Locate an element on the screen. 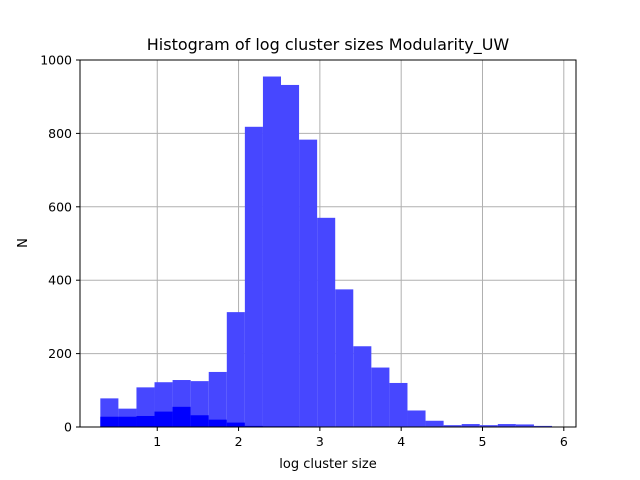  y-axis-label: N is located at coordinates (23, 243).